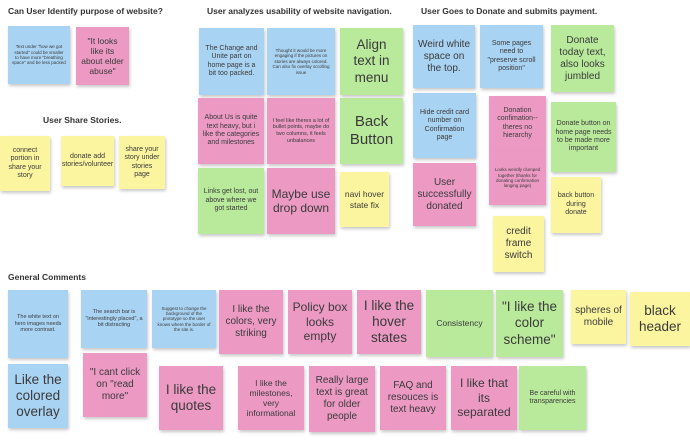 The width and height of the screenshot is (690, 444). I want to click on heading-purpose: Can User Identify purpose of website?, so click(85, 11).